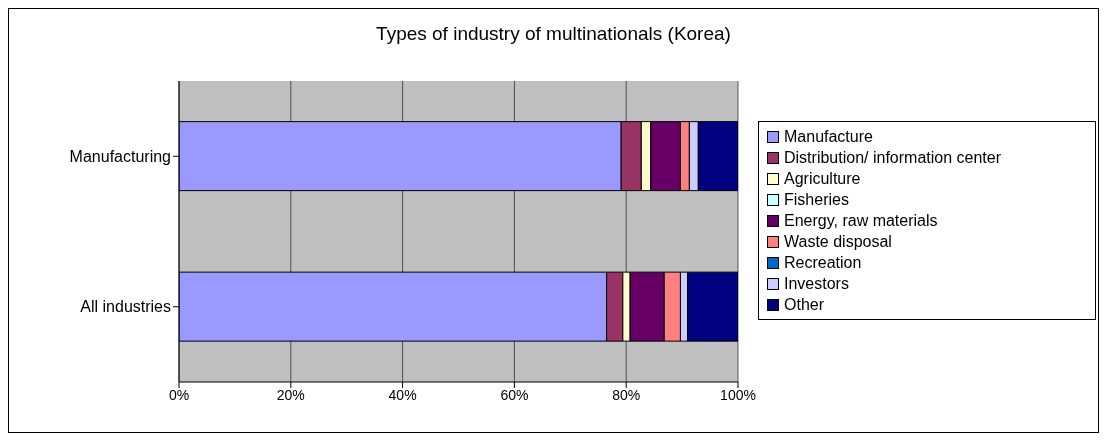 The image size is (1107, 441). What do you see at coordinates (822, 179) in the screenshot?
I see `legend-label: Agriculture` at bounding box center [822, 179].